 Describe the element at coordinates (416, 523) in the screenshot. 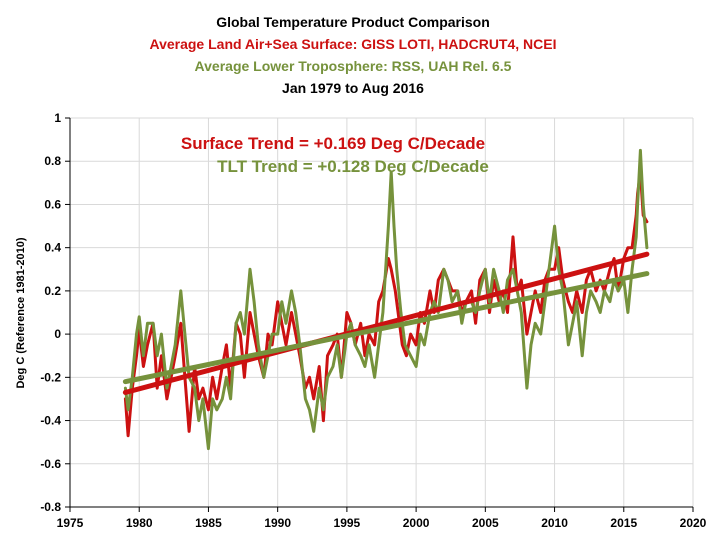

I see `x-tick-label: 2000` at that location.